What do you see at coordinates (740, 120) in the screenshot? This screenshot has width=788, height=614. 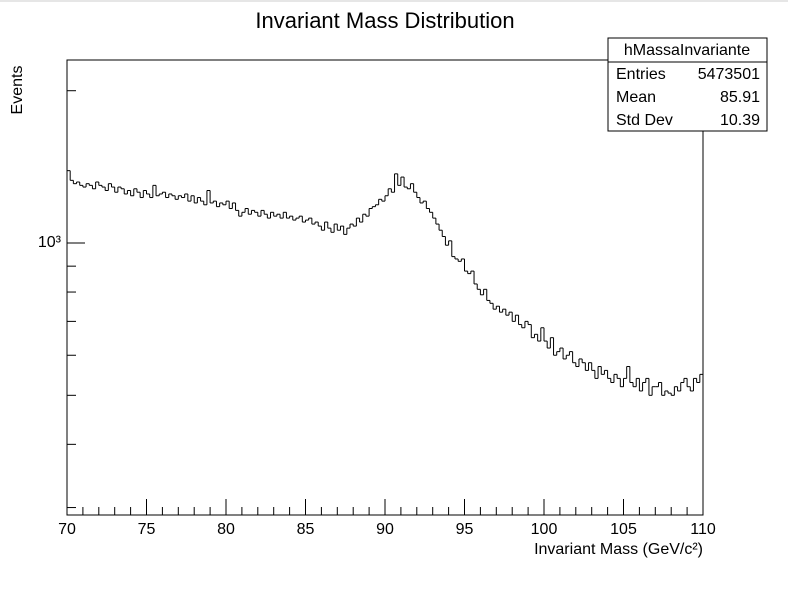 I see `stats-value: 10.39` at bounding box center [740, 120].